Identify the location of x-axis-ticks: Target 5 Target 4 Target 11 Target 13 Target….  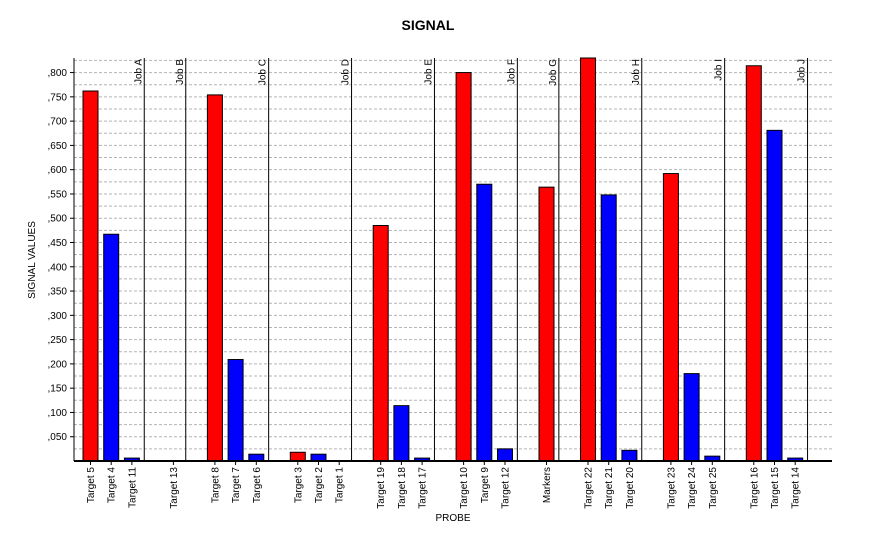
(444, 485).